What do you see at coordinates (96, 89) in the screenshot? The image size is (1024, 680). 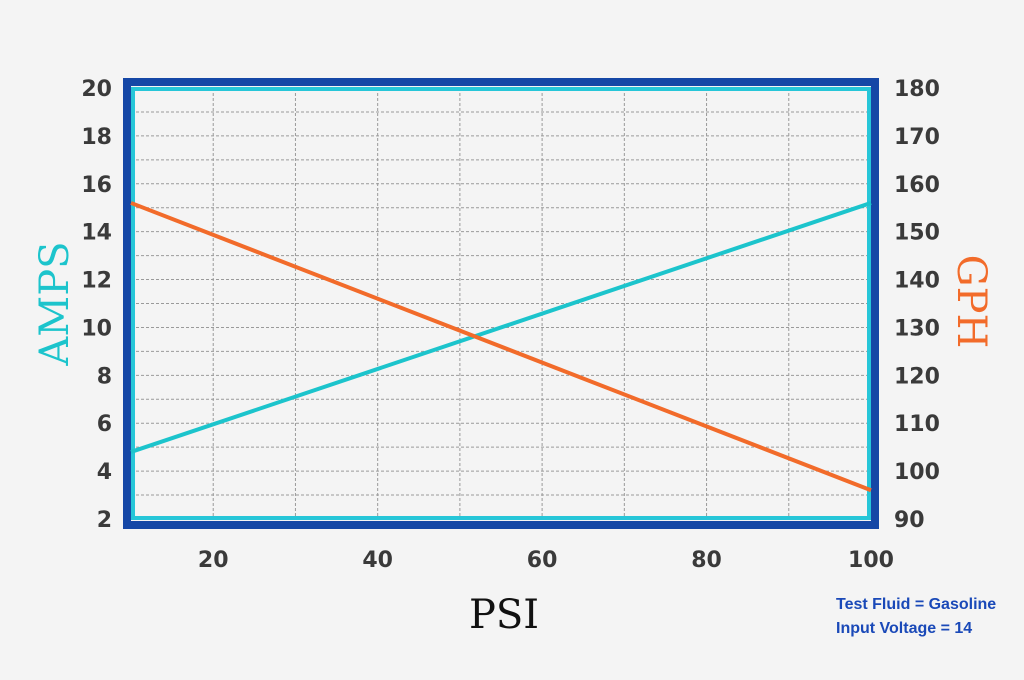 I see `y-tick-label-left: 20` at bounding box center [96, 89].